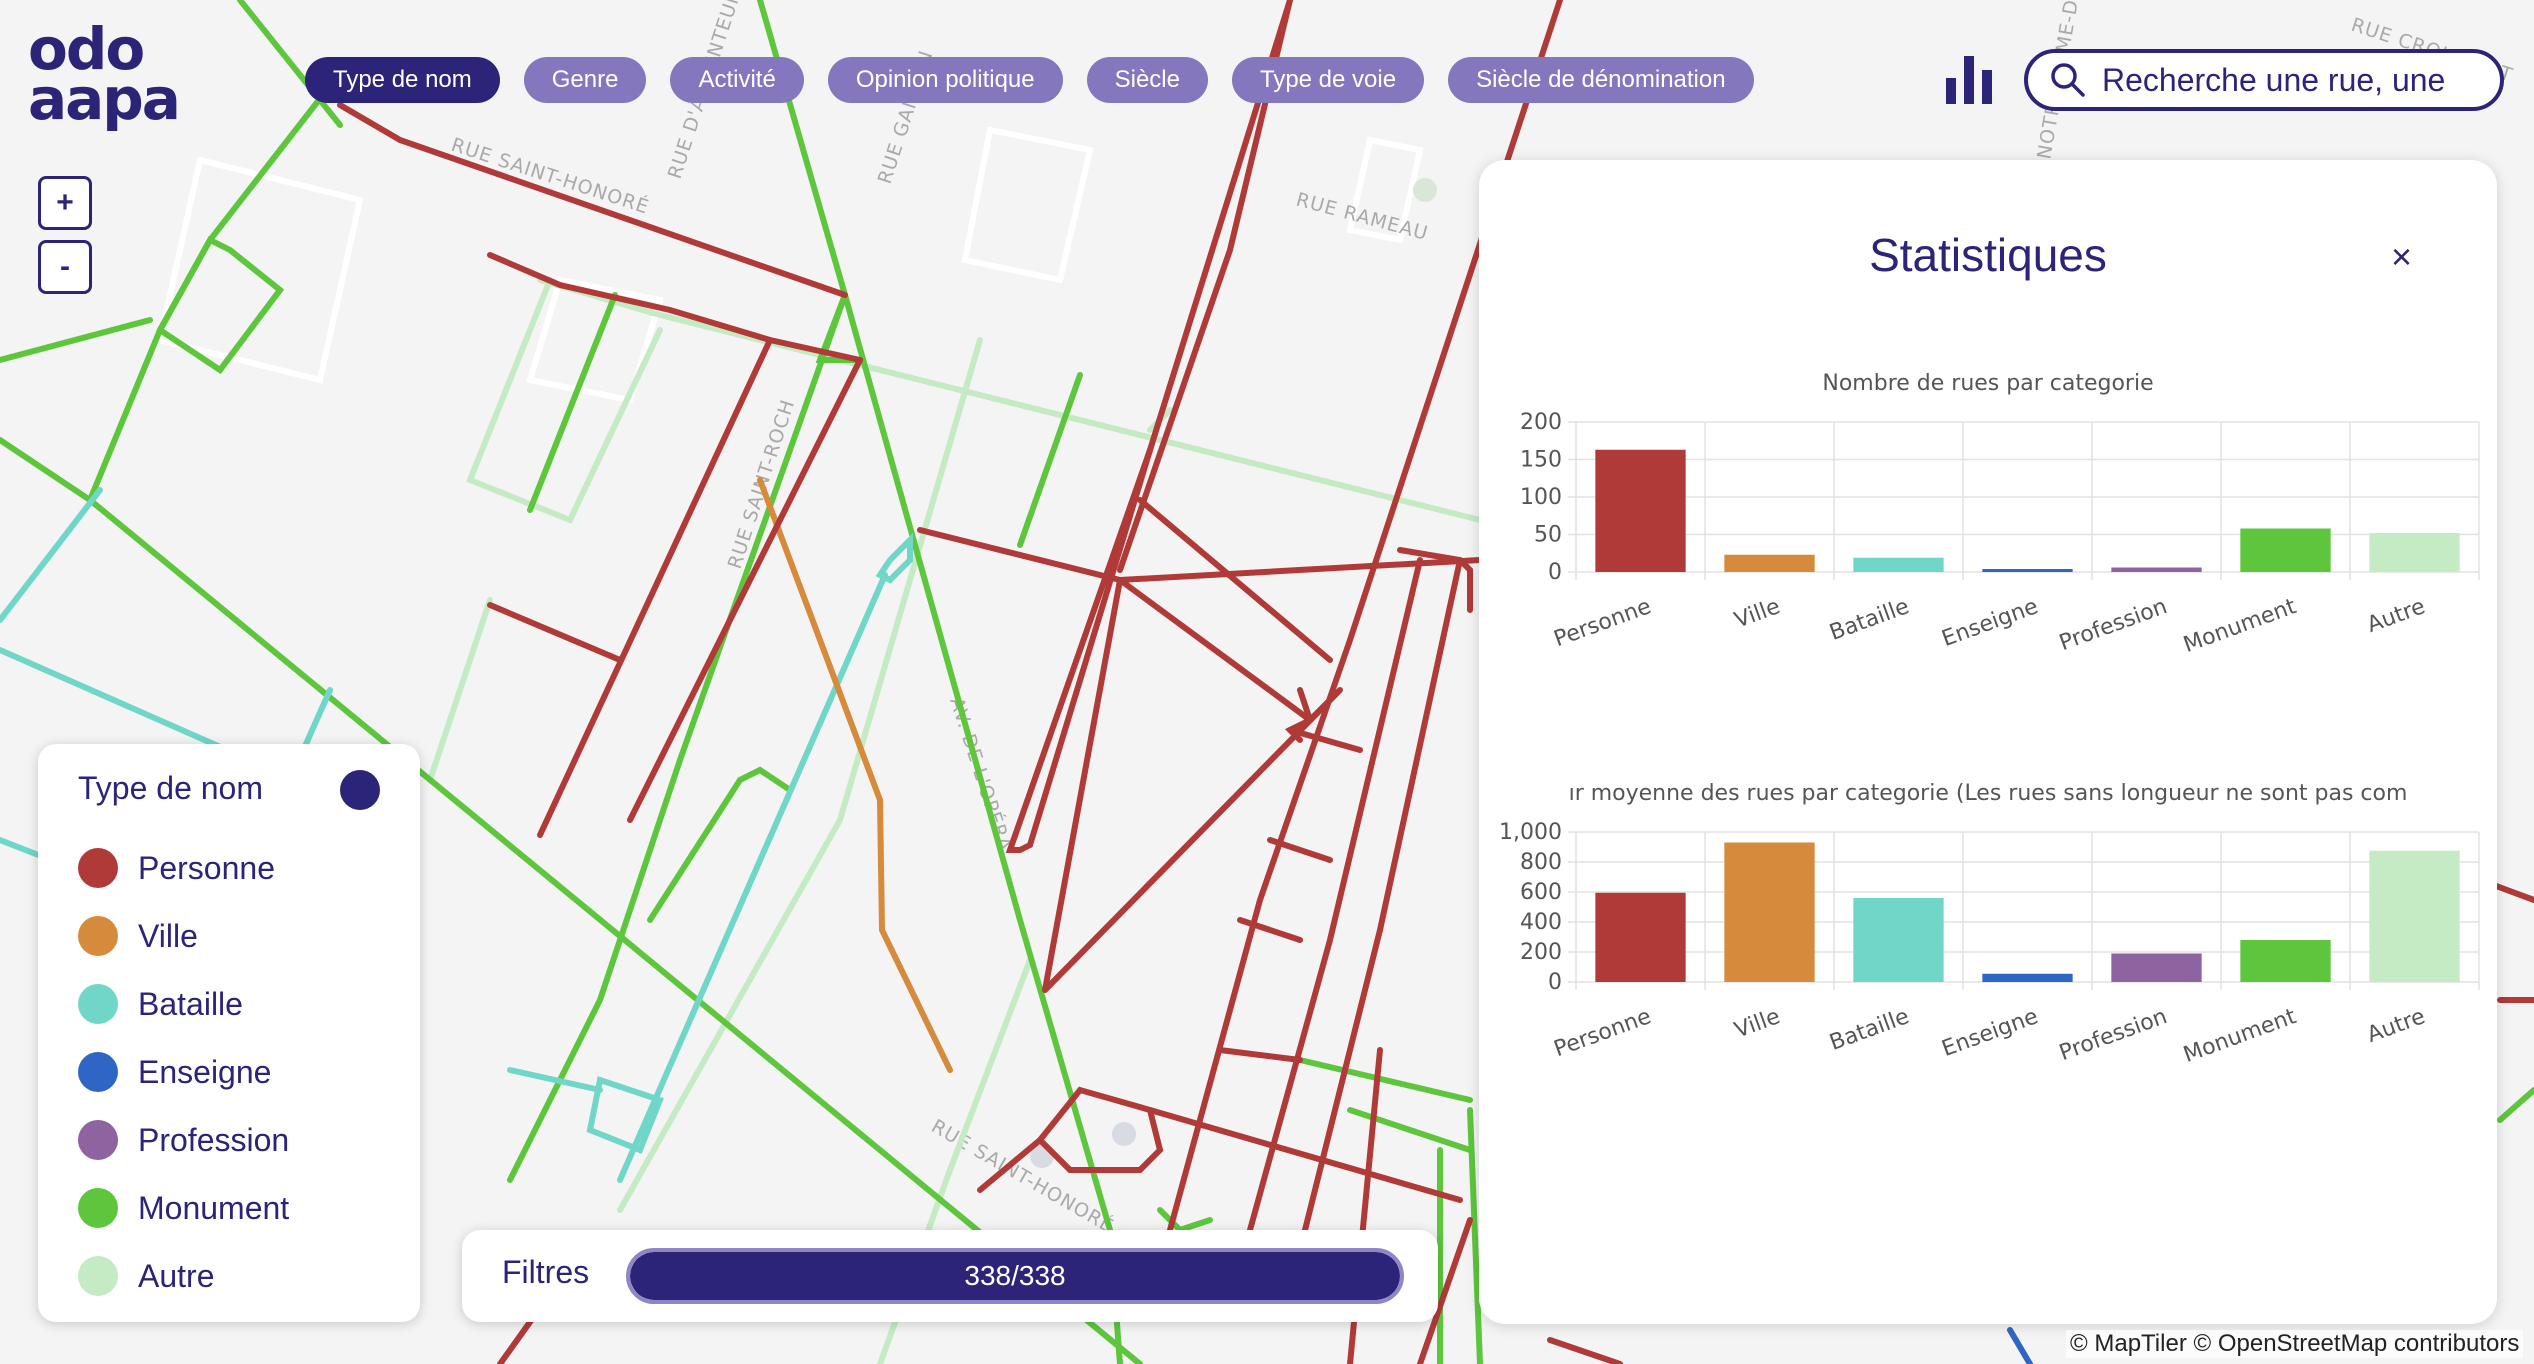 Image resolution: width=2534 pixels, height=1364 pixels. I want to click on filters-count: 338/338, so click(1015, 1275).